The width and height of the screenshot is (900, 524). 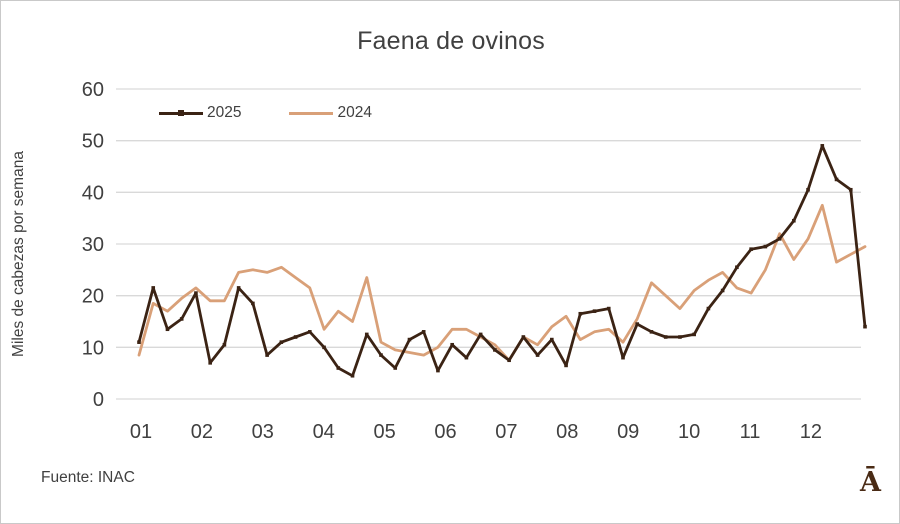 What do you see at coordinates (202, 432) in the screenshot?
I see `x-tick-label: 02` at bounding box center [202, 432].